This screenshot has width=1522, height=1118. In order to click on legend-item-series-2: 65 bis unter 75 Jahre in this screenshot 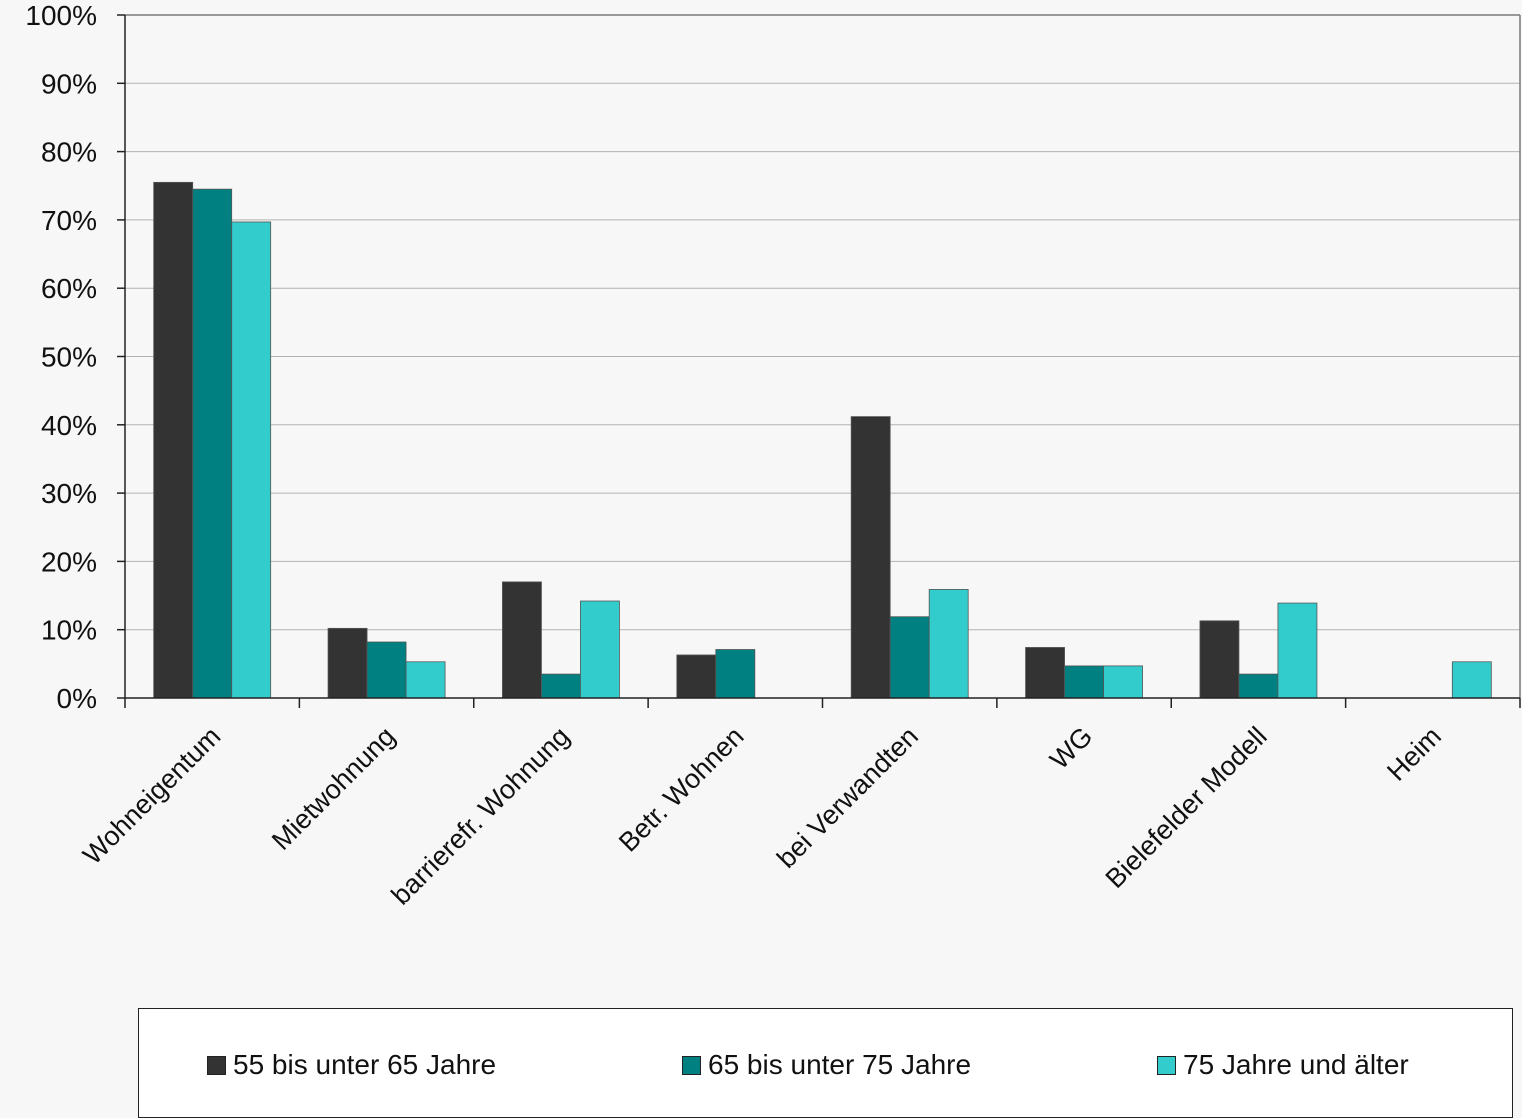, I will do `click(826, 1065)`.